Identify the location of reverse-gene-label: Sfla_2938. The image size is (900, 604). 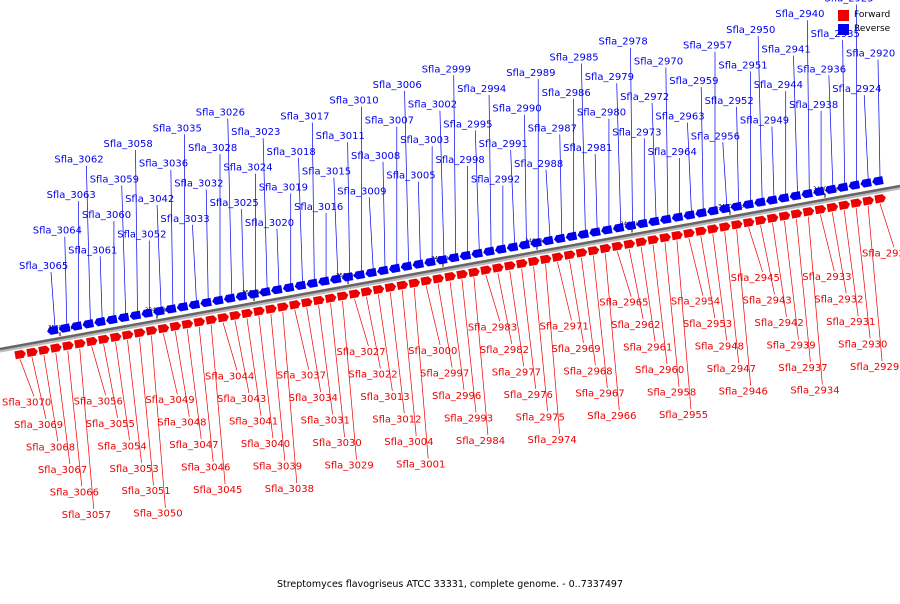
(813, 105).